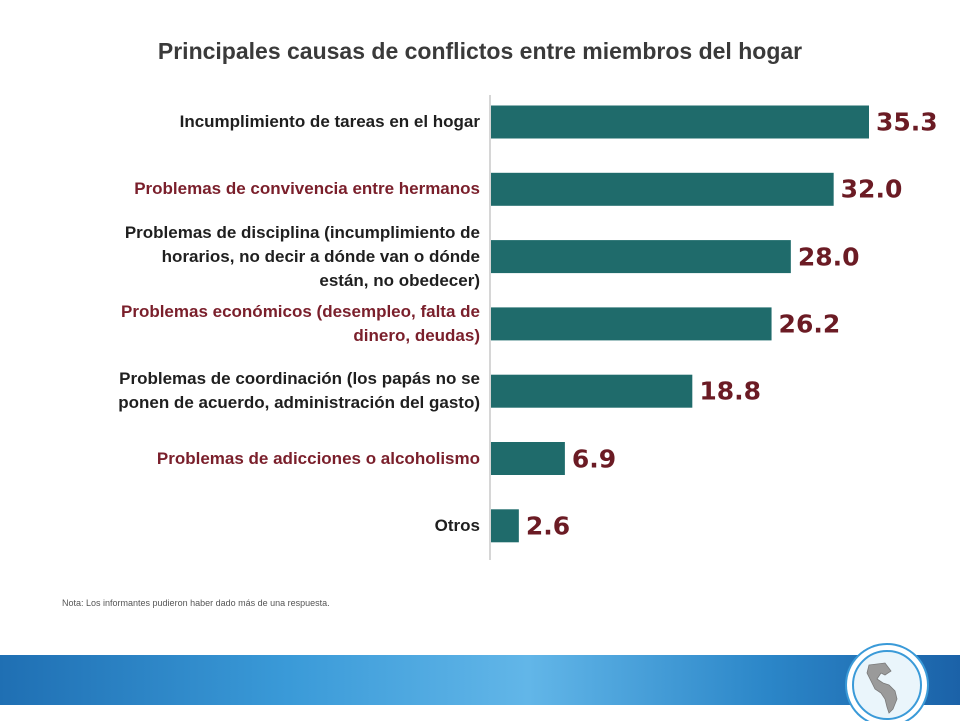  What do you see at coordinates (871, 189) in the screenshot?
I see `value-label: 32.0` at bounding box center [871, 189].